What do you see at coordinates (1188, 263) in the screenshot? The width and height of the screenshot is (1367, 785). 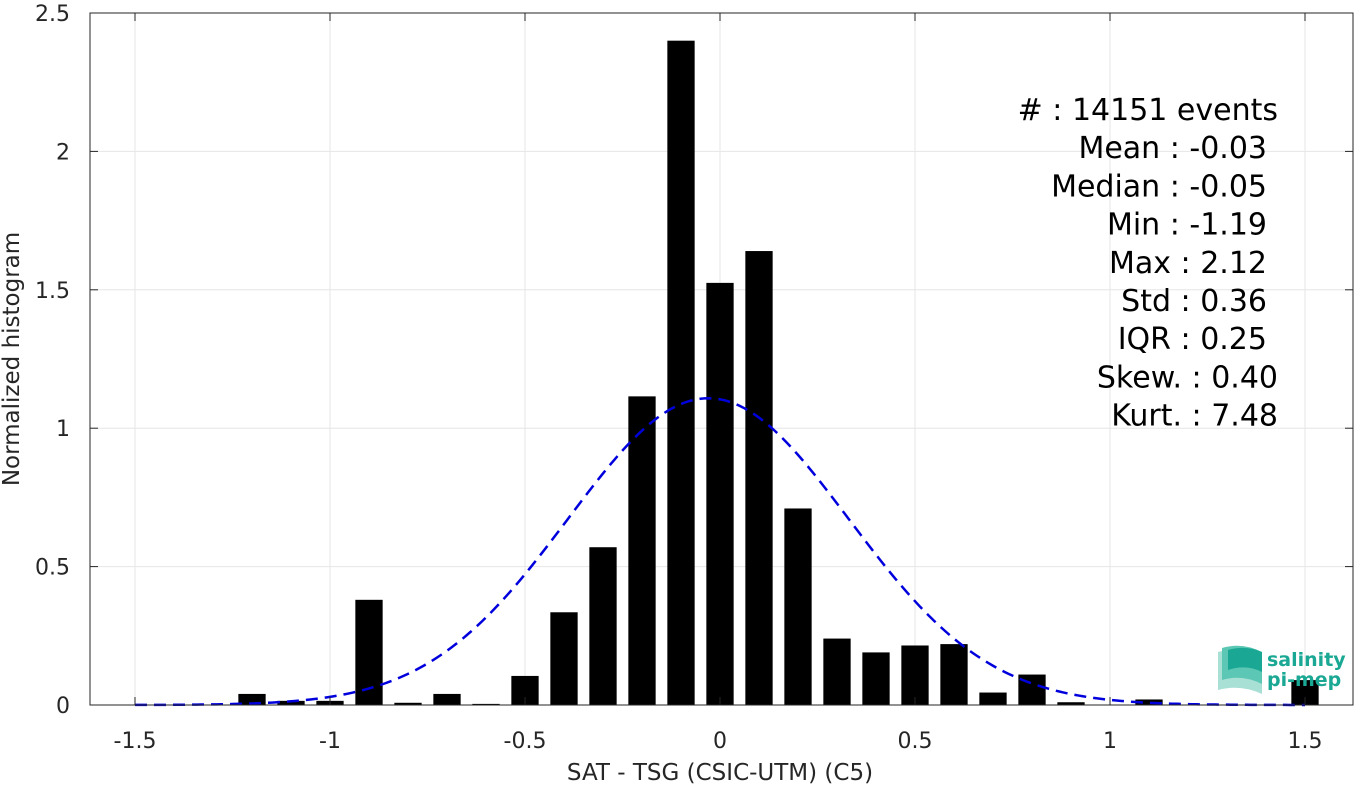 I see `stat-line: Max : 2.12` at bounding box center [1188, 263].